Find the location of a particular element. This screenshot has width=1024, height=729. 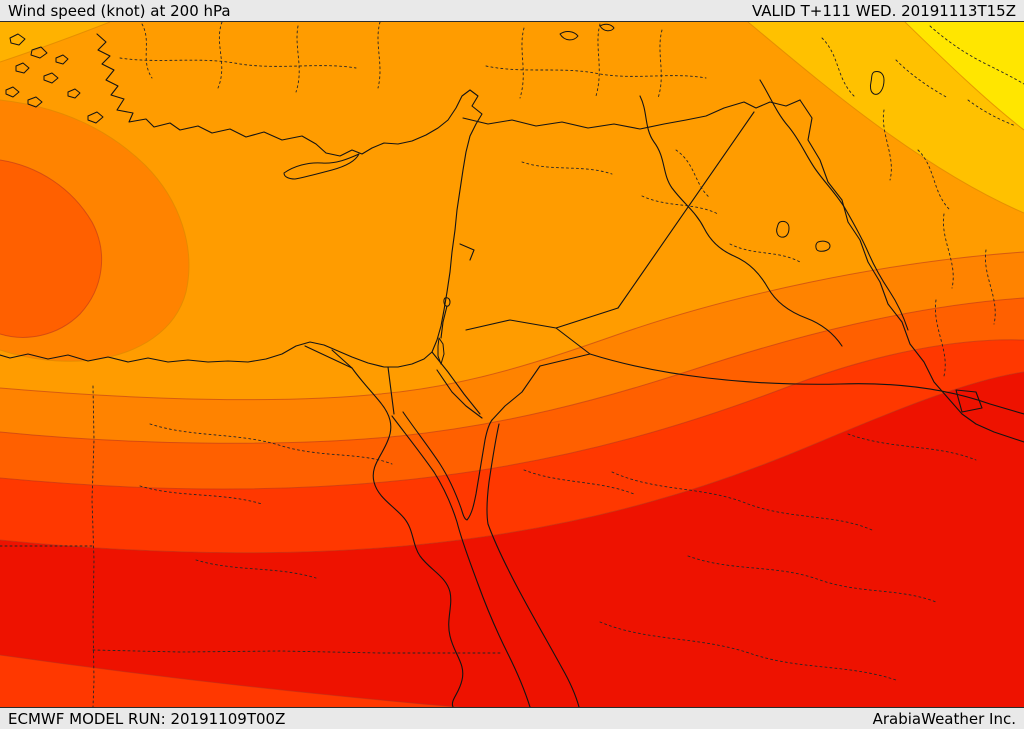

island-cyprus is located at coordinates (321, 166).